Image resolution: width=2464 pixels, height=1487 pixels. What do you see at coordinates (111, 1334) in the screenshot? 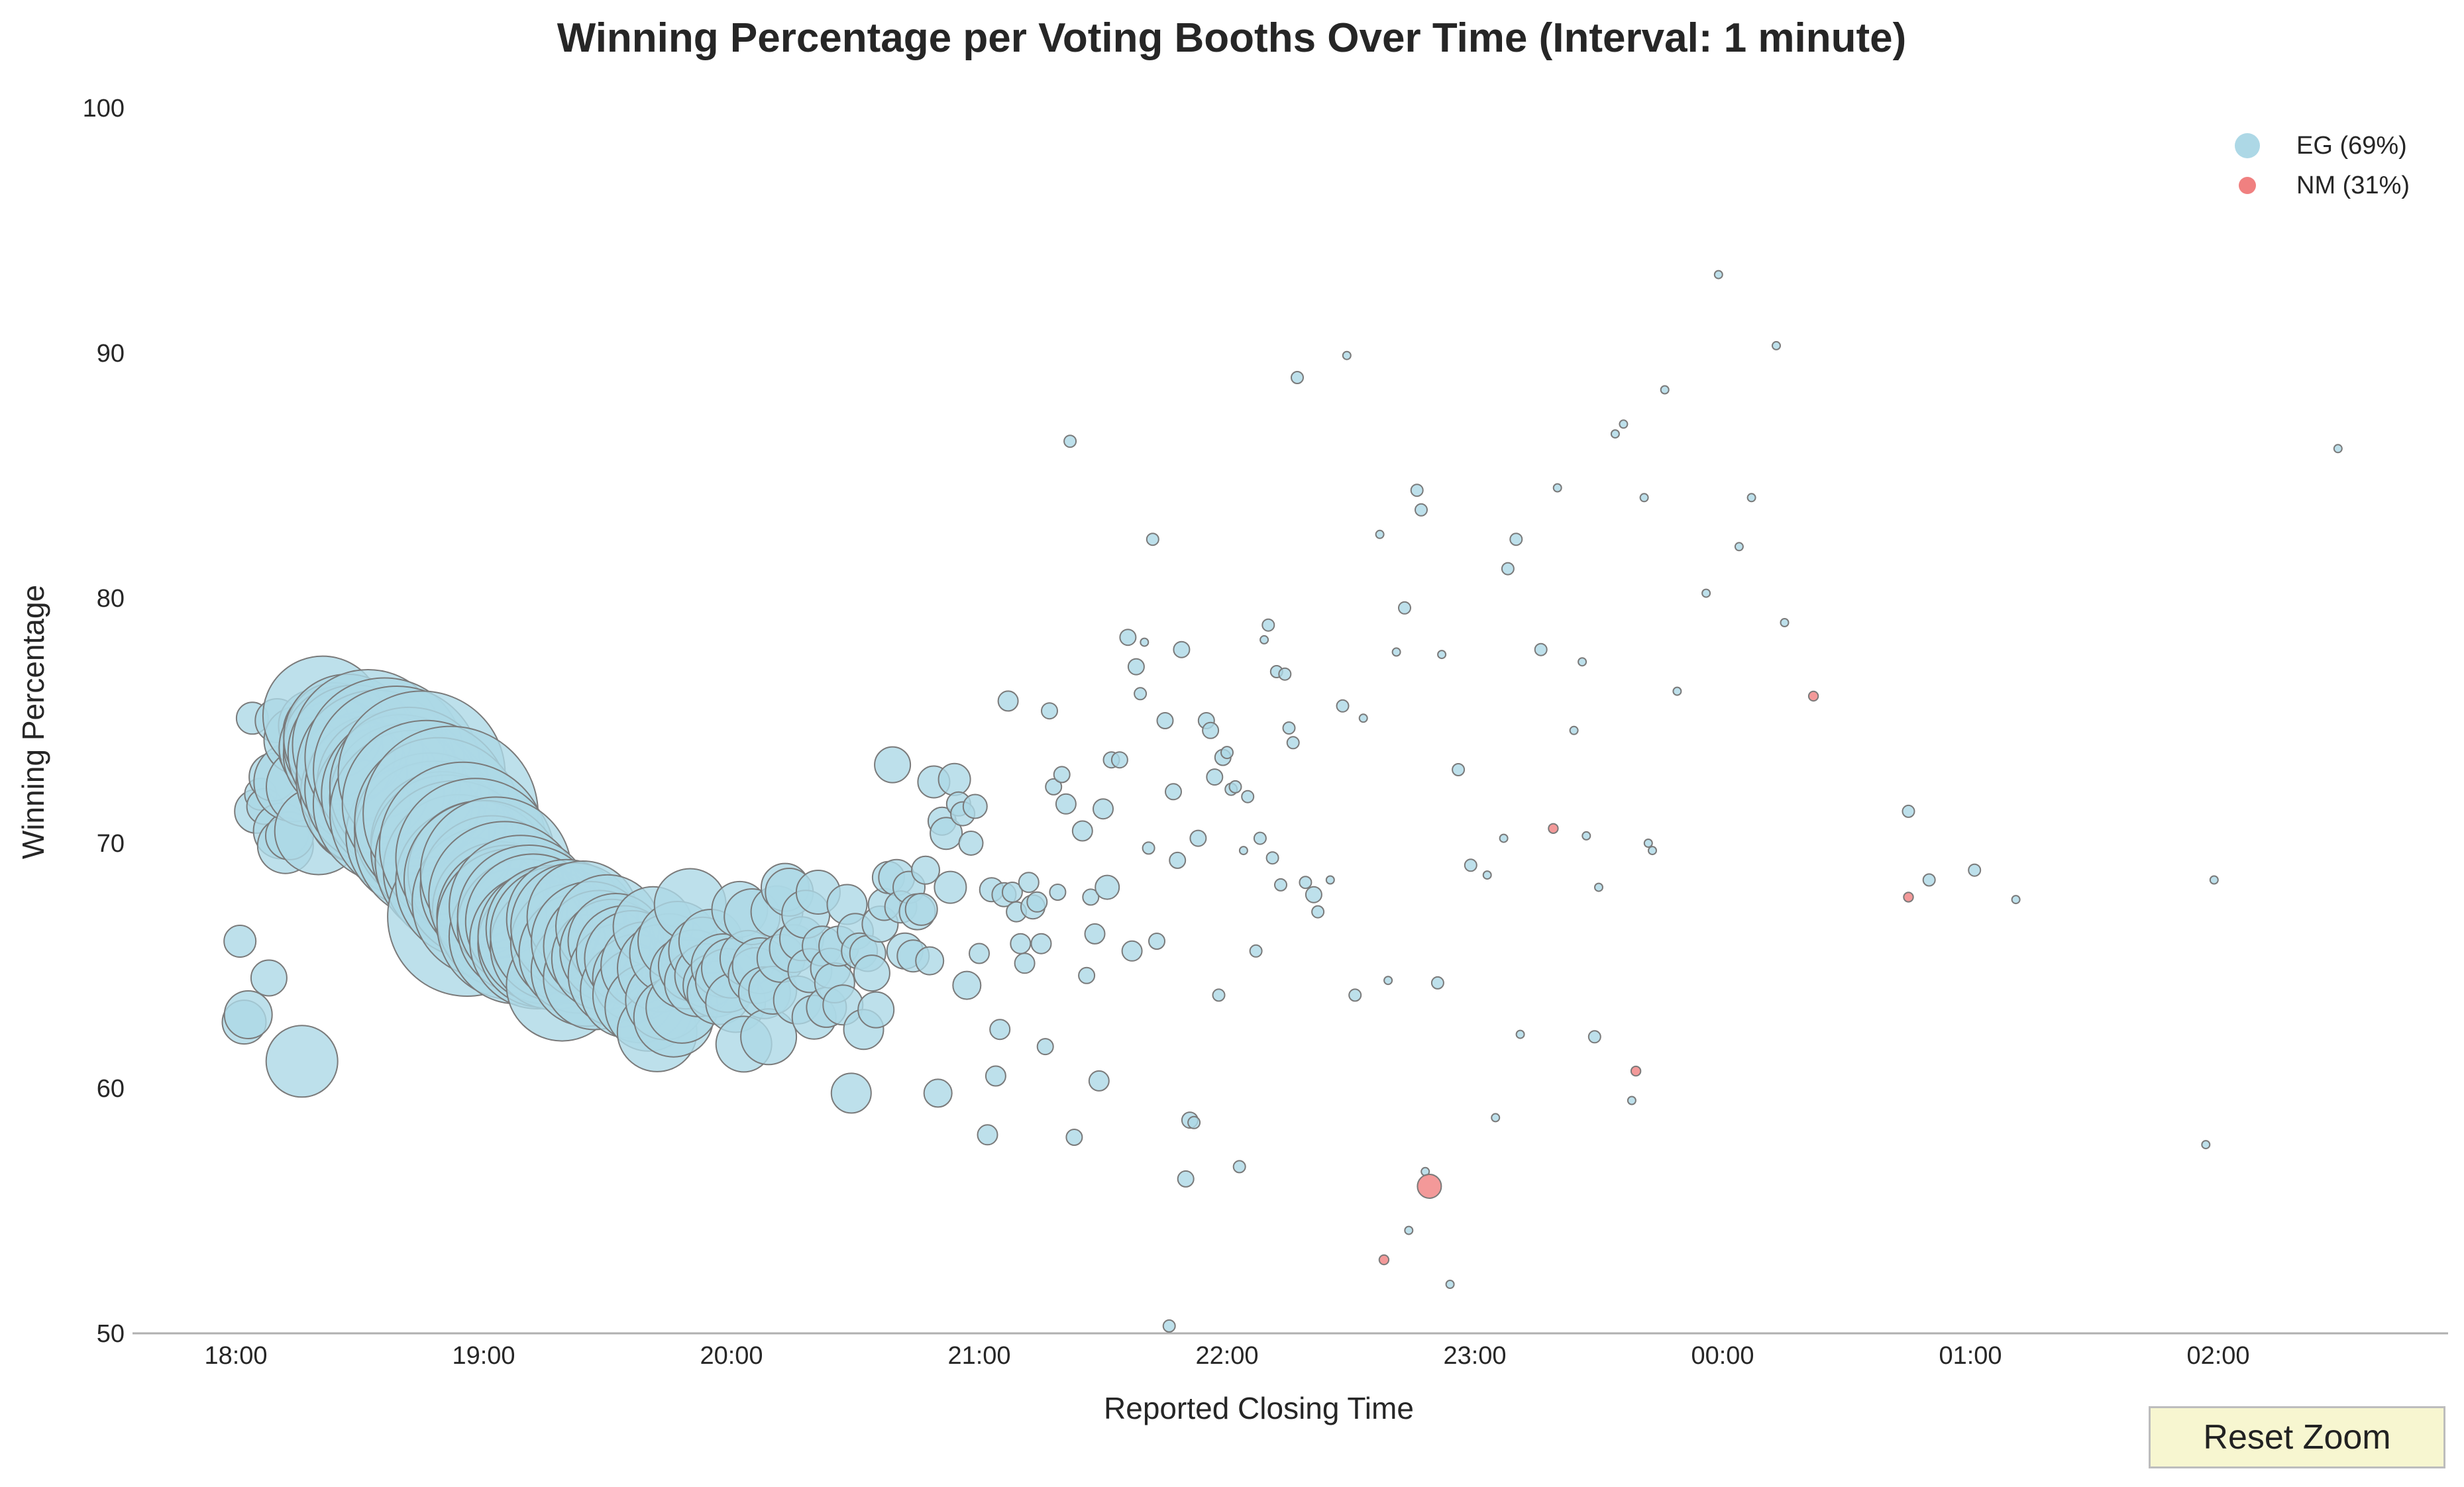
I see `y-tick-label: 50` at bounding box center [111, 1334].